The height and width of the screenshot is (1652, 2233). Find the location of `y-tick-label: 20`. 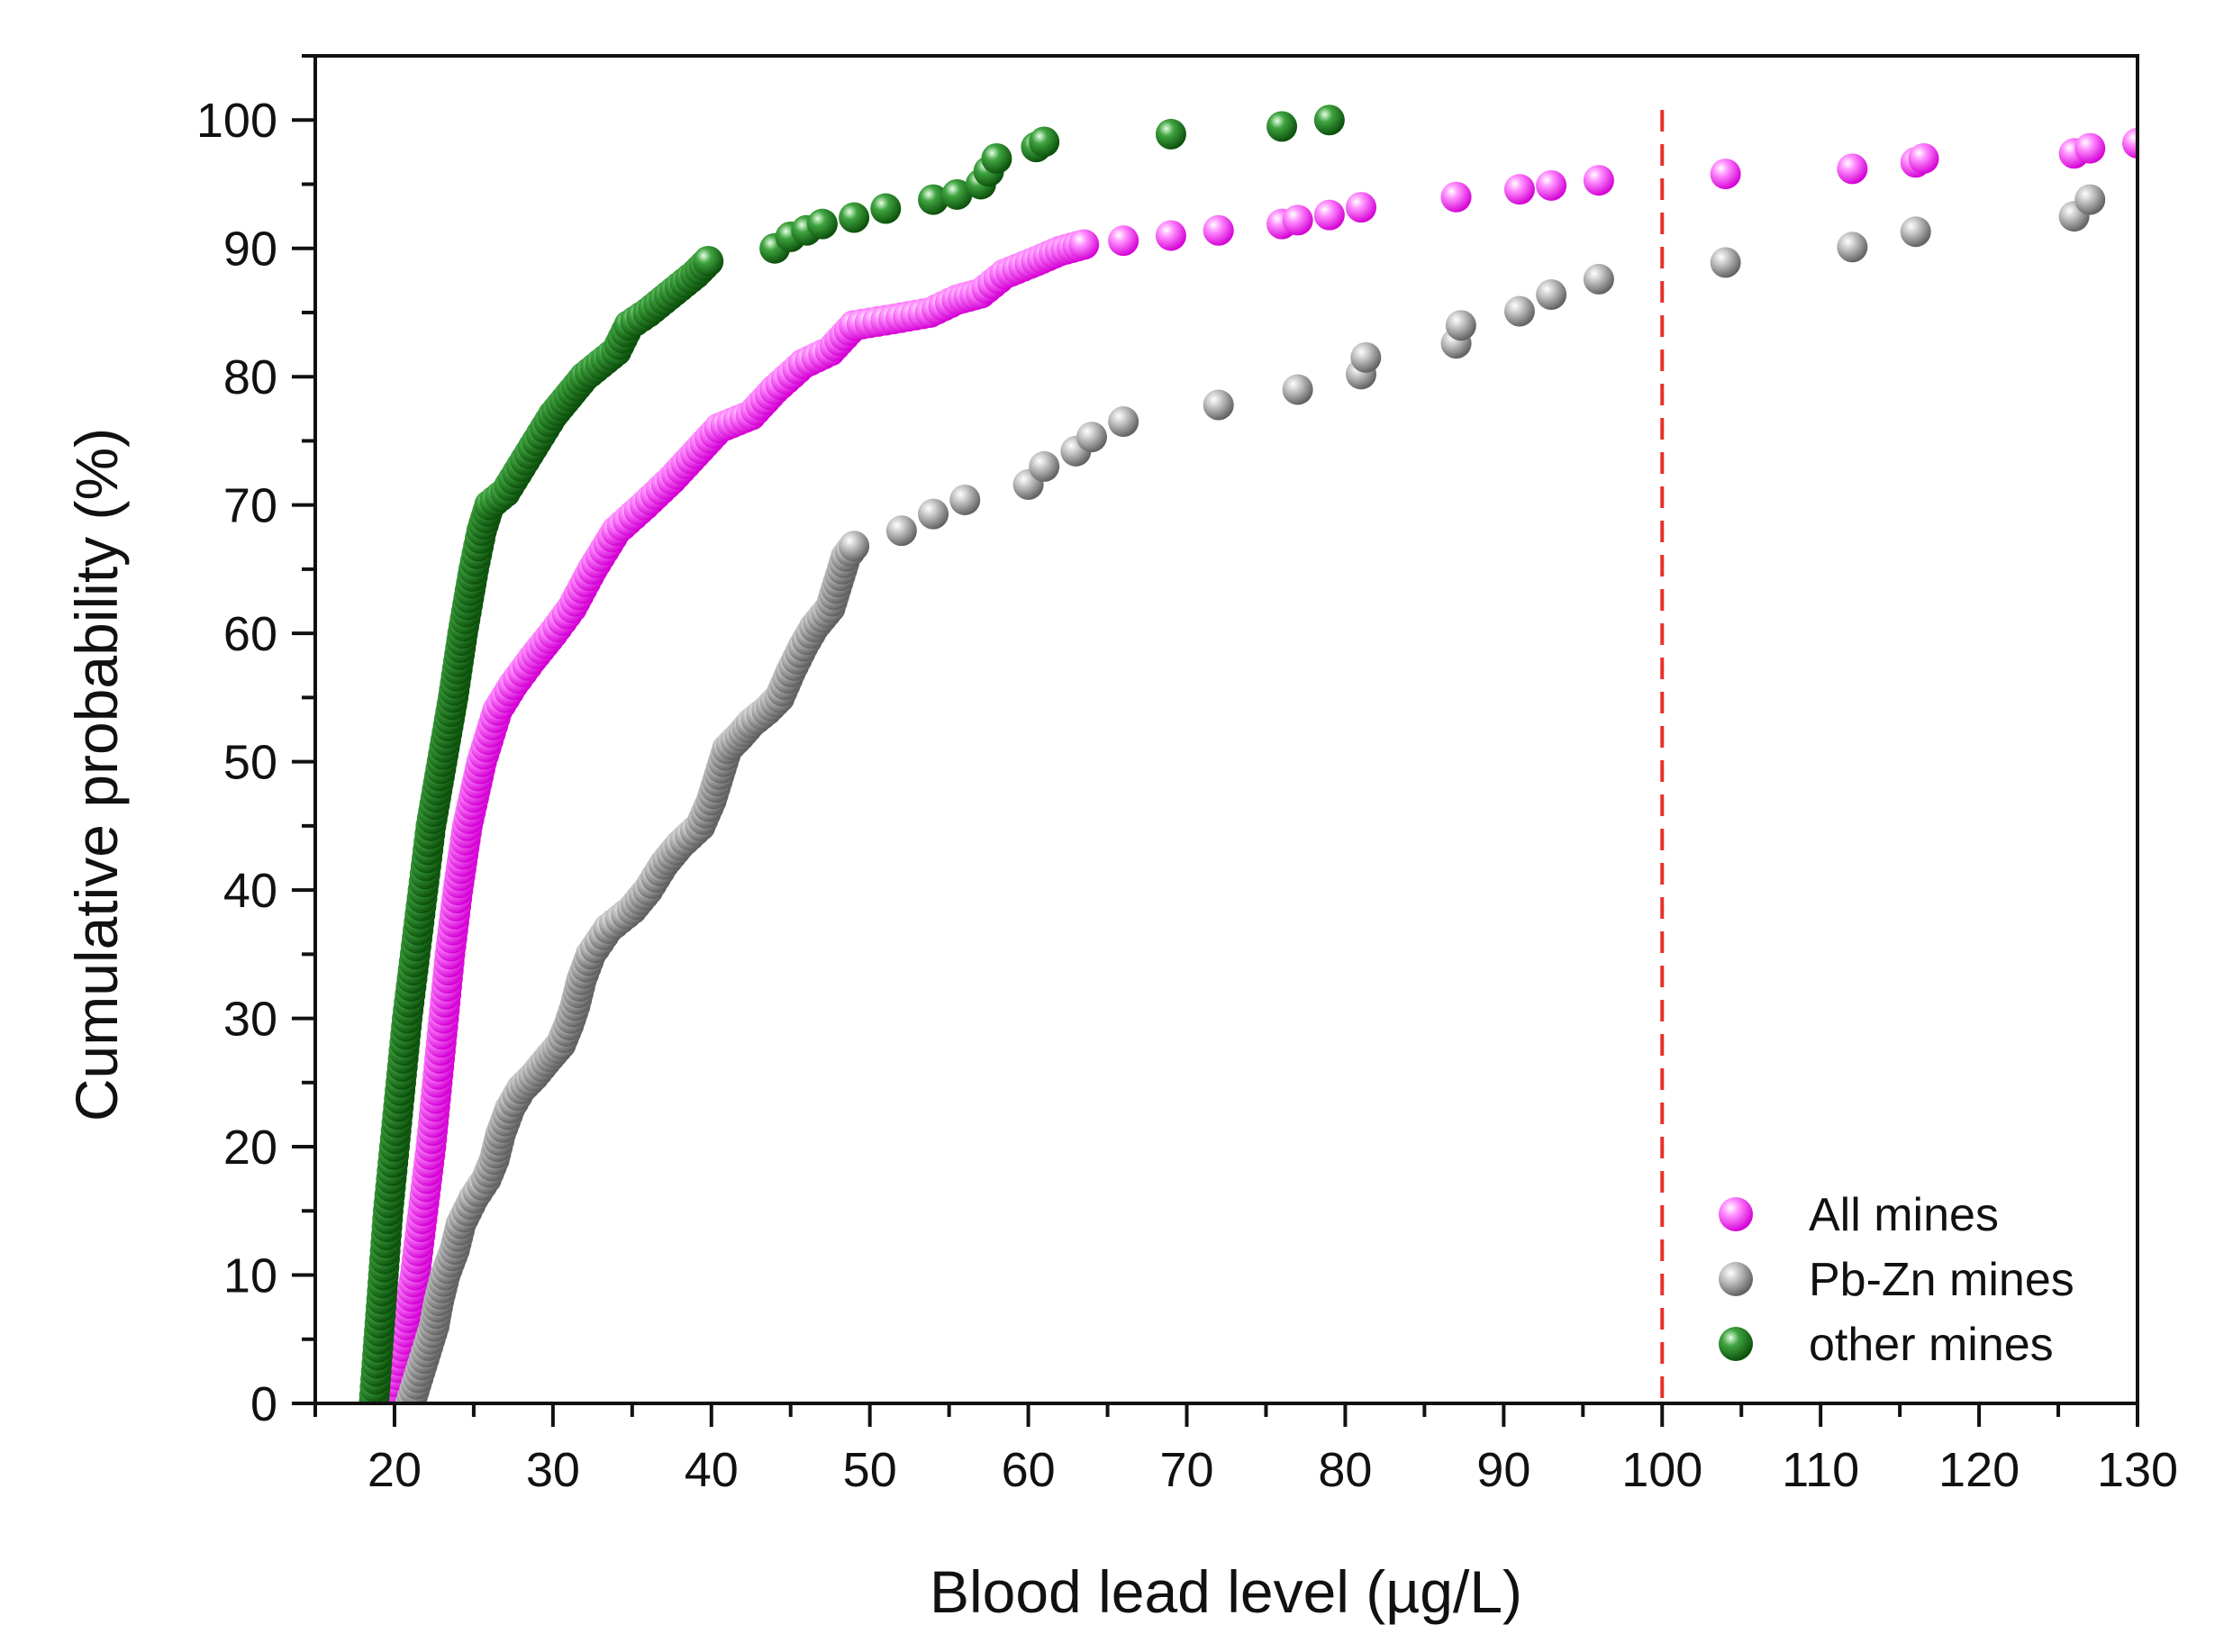

y-tick-label: 20 is located at coordinates (250, 1148).